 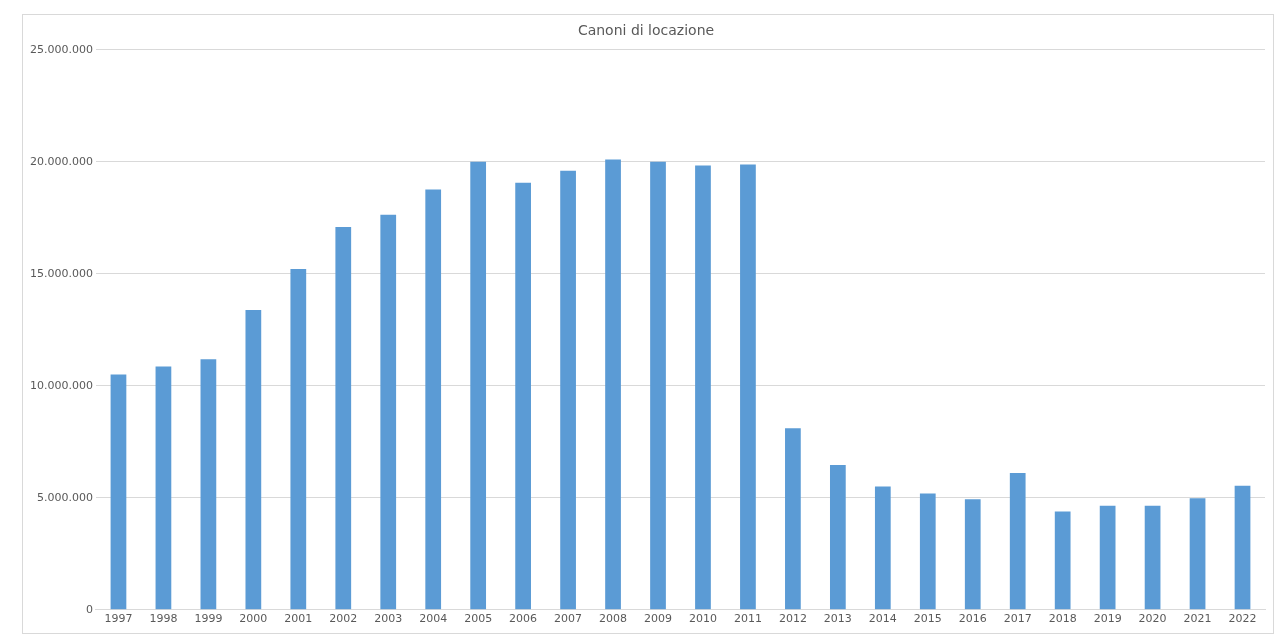 I want to click on x-tick-label: 1997, so click(x=118, y=619).